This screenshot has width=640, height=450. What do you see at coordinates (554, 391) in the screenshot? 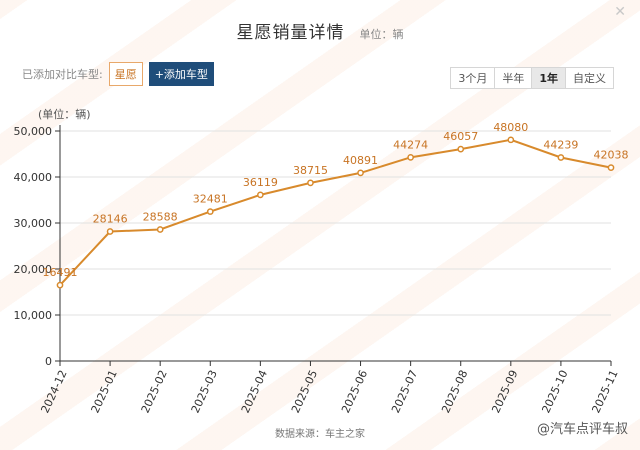
I see `x-tick-label: 2025-10` at bounding box center [554, 391].